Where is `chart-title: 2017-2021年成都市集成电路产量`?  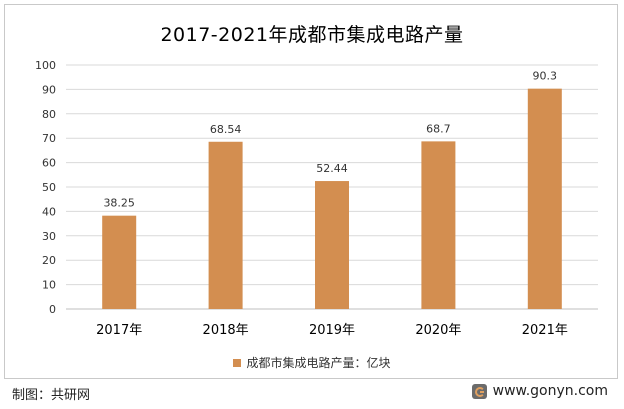 chart-title: 2017-2021年成都市集成电路产量 is located at coordinates (312, 35).